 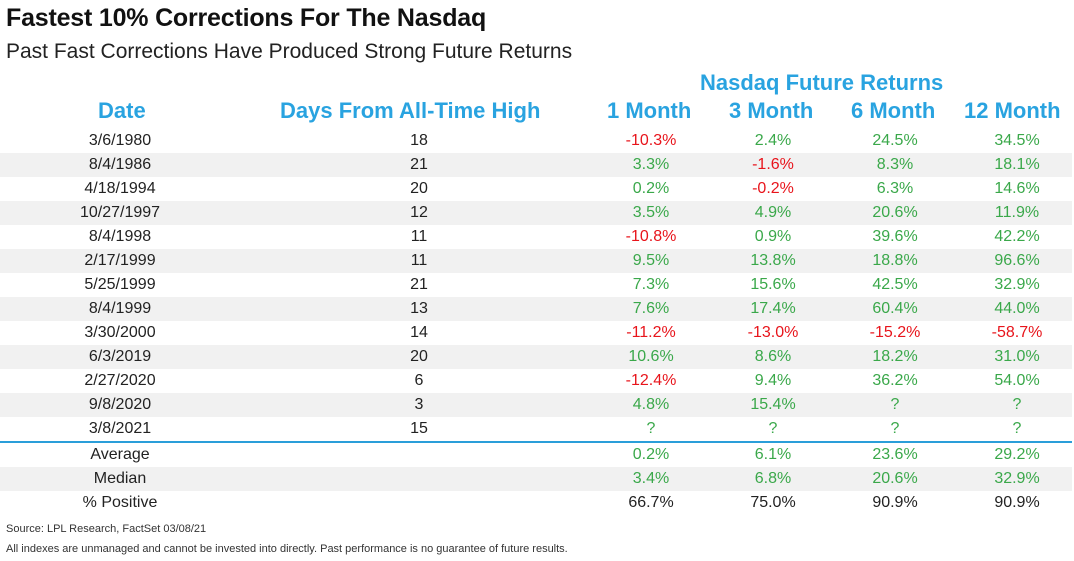 I want to click on col-header-days: Days From All-Time High, so click(x=410, y=110).